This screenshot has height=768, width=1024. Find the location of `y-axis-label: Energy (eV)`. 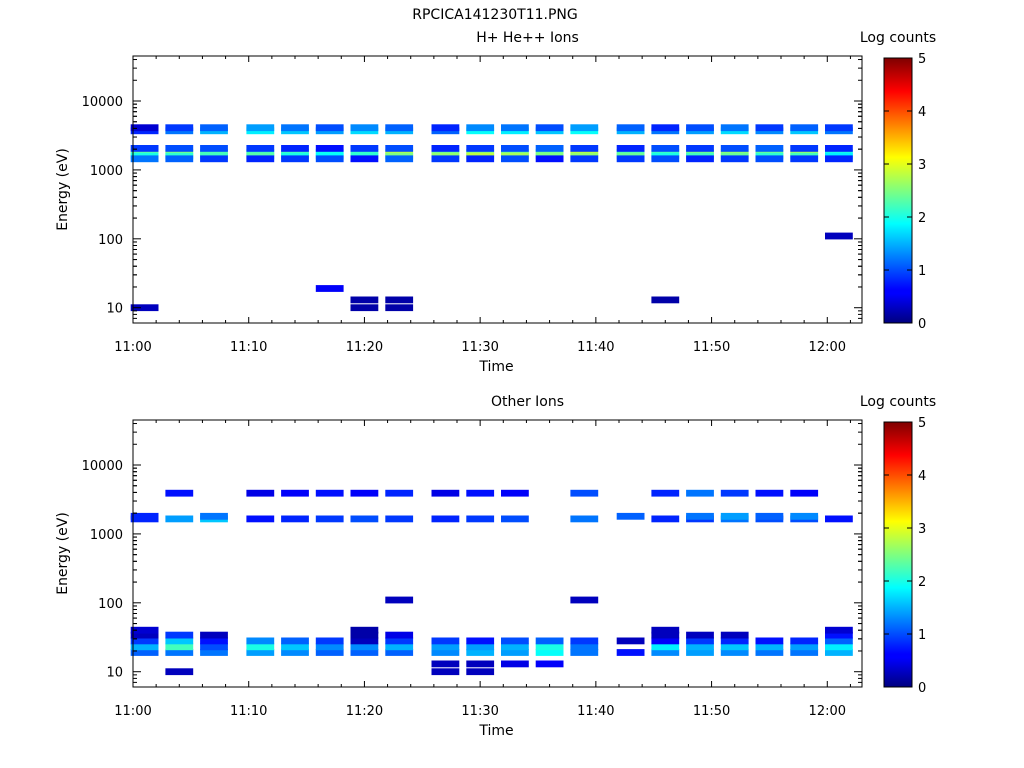

y-axis-label: Energy (eV) is located at coordinates (63, 553).